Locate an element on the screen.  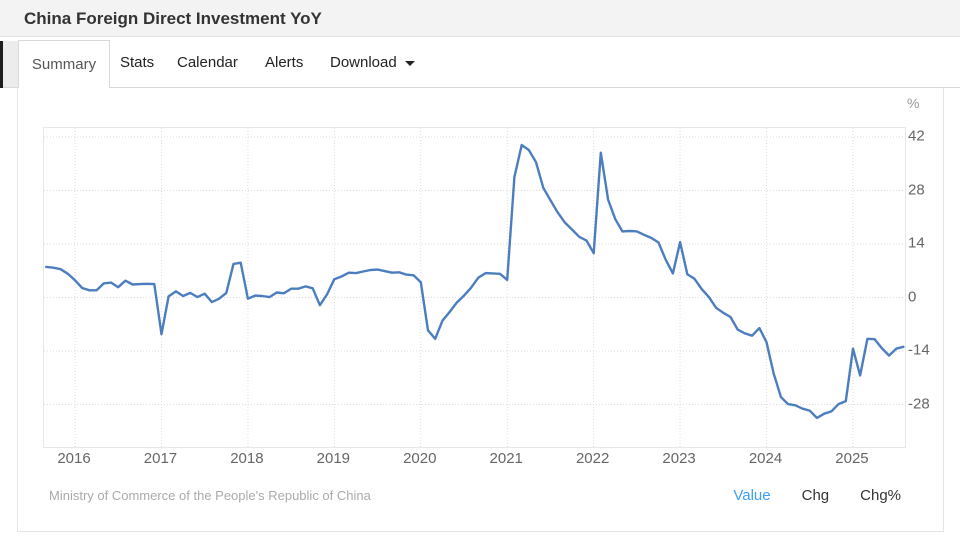
x-tick-label: 2023 is located at coordinates (679, 458).